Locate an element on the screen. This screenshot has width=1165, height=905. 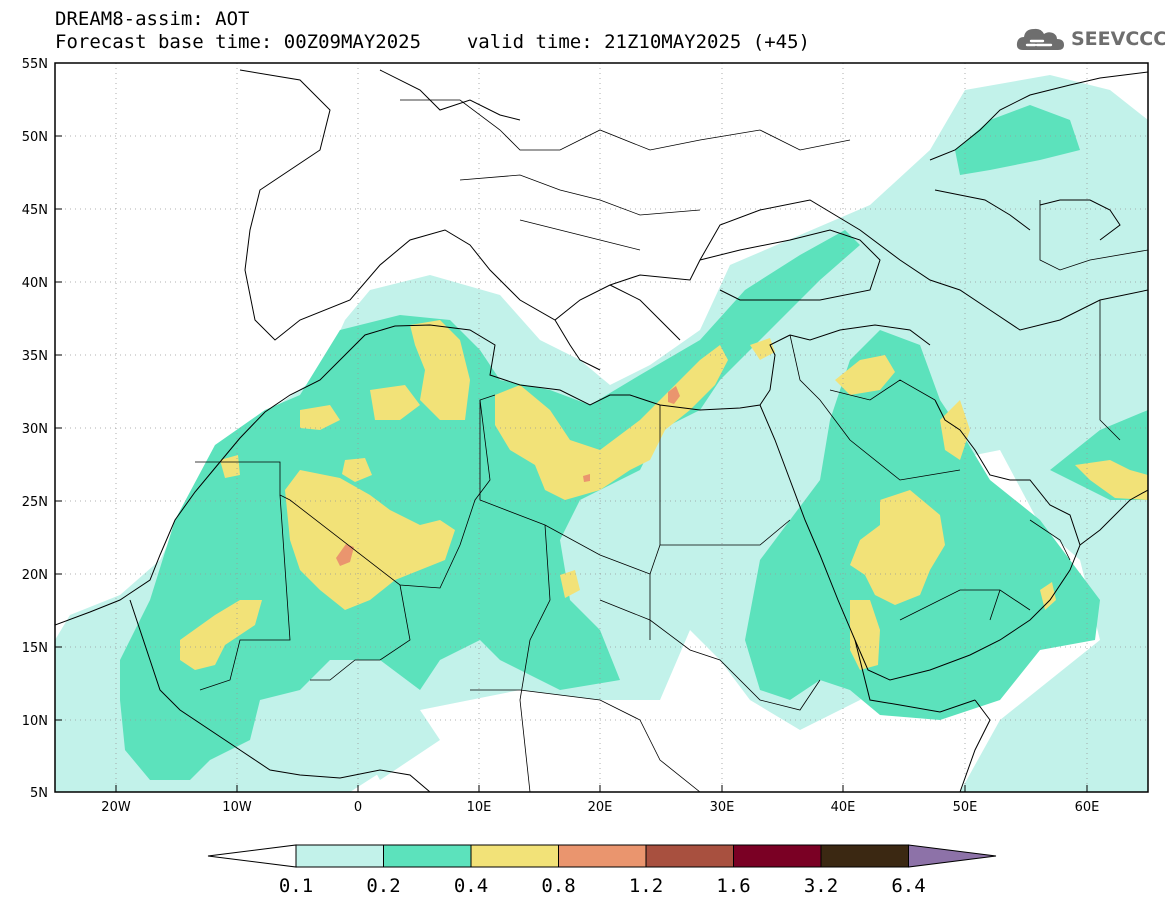
lat-label: 35N is located at coordinates (35, 356).